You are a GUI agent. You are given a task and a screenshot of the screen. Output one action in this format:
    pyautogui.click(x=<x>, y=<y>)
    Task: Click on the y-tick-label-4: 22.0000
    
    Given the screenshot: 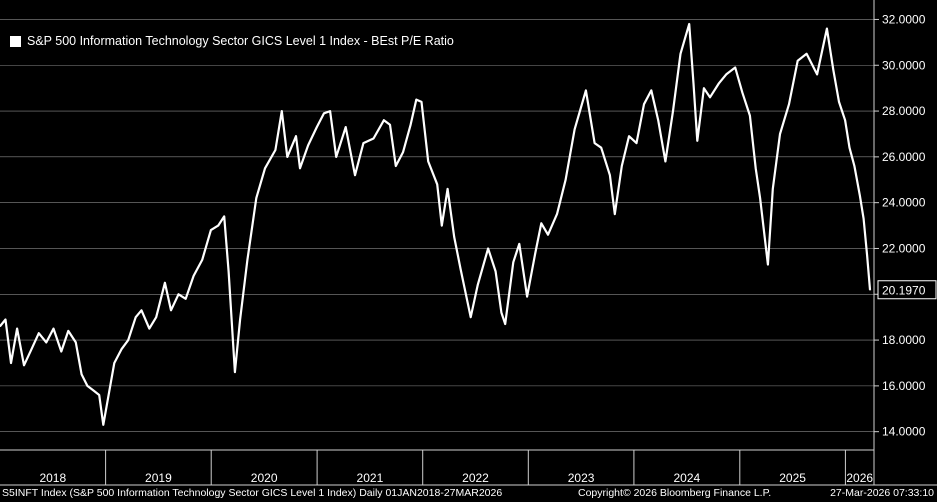 What is the action you would take?
    pyautogui.click(x=904, y=248)
    